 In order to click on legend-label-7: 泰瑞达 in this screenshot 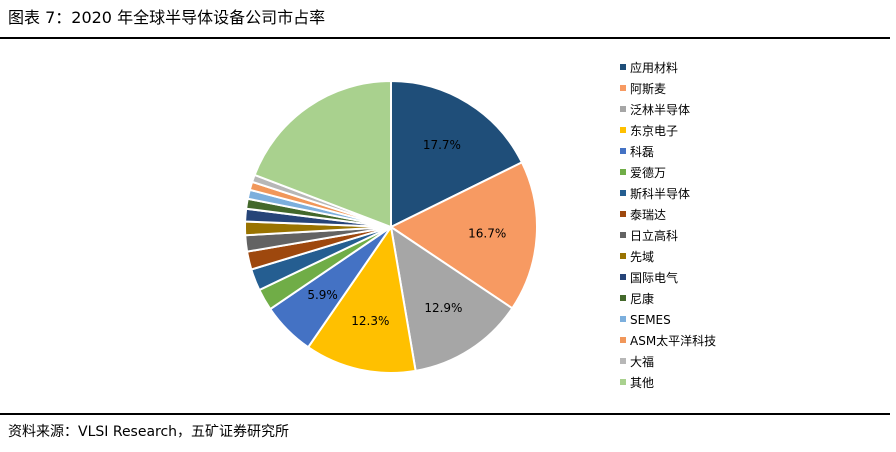, I will do `click(648, 215)`.